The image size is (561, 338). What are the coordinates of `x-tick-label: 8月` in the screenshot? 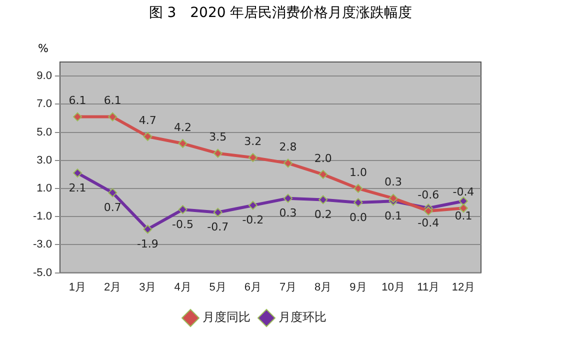 It's located at (323, 287).